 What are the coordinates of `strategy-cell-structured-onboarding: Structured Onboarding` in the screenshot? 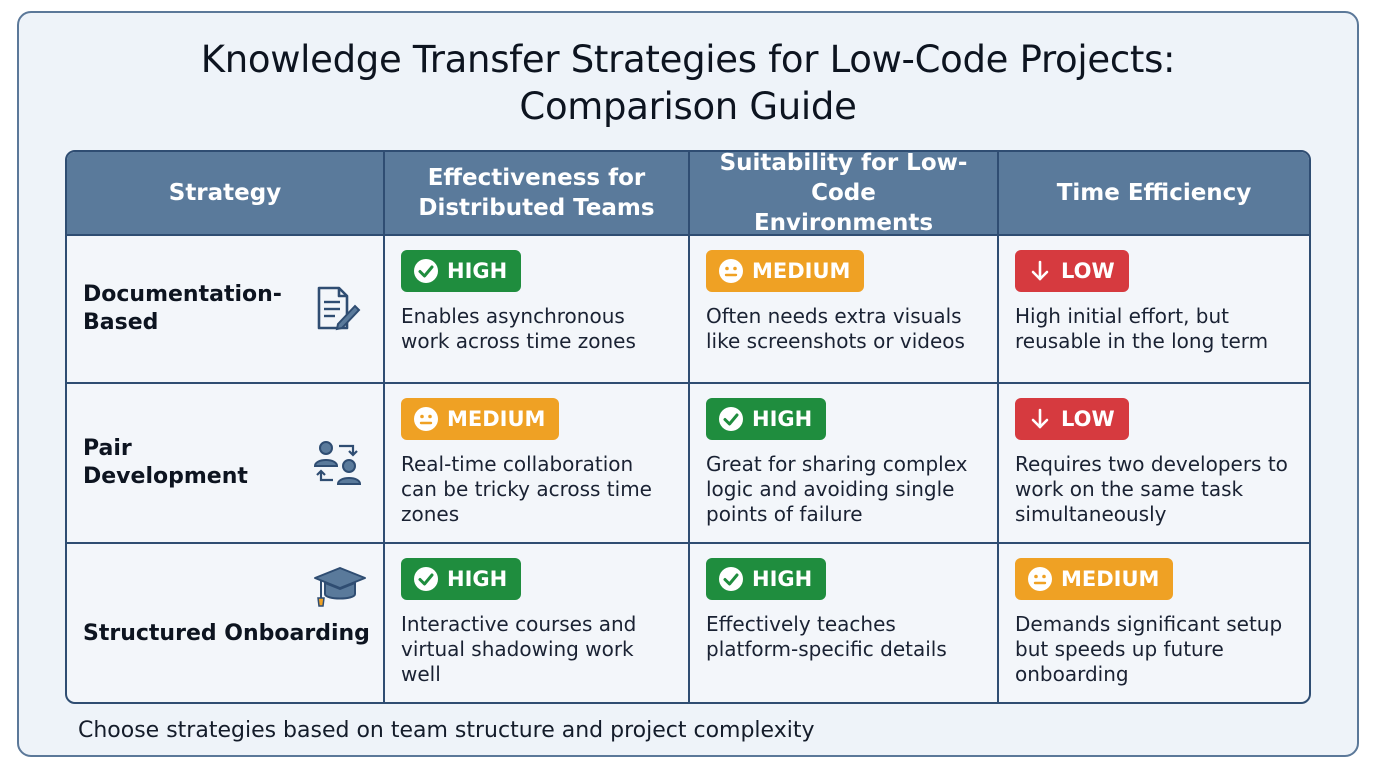 It's located at (226, 623).